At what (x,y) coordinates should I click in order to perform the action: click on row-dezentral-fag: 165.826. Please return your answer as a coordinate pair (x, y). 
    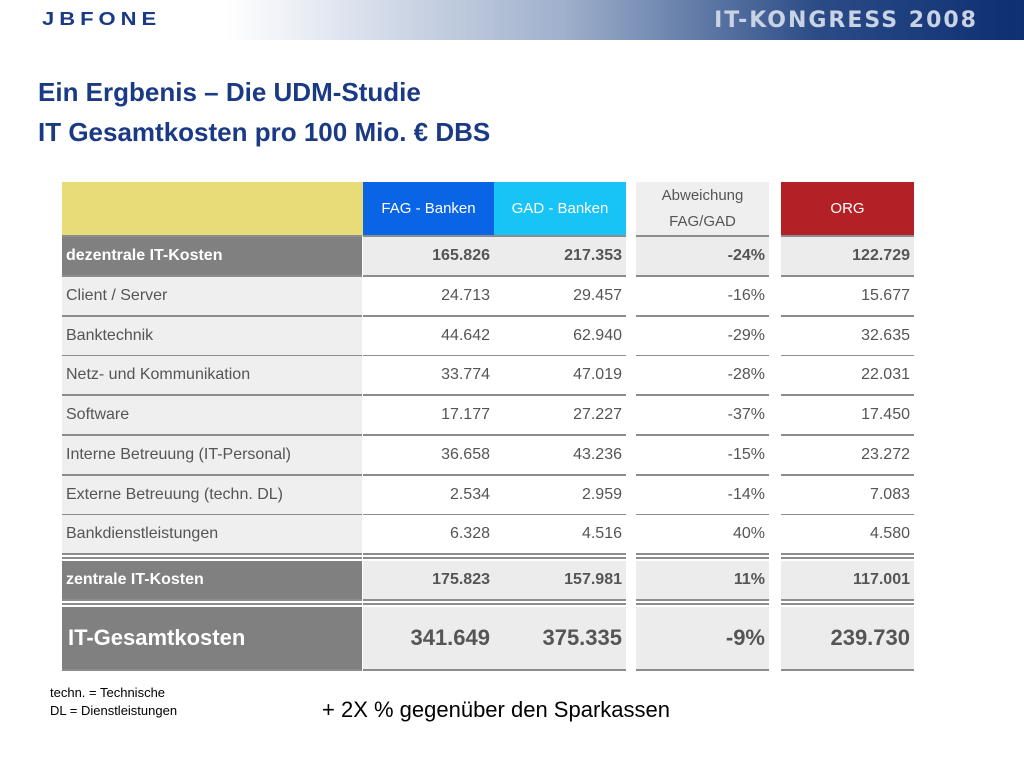
    Looking at the image, I should click on (428, 256).